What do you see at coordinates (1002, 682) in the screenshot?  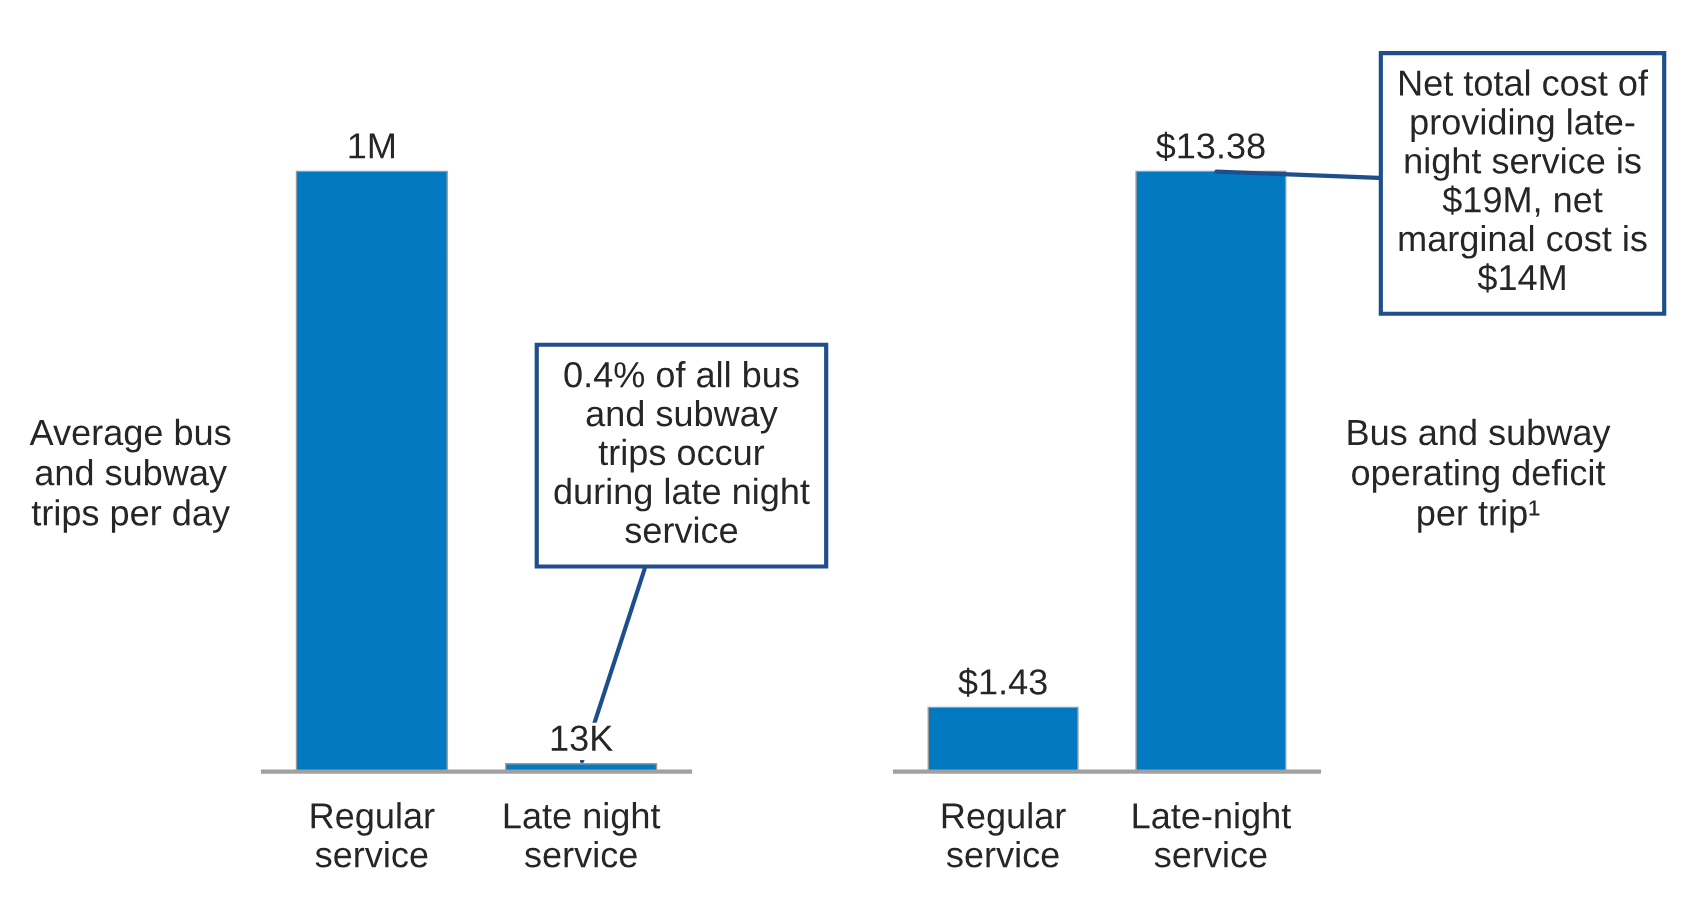 I see `data-label: $1.43` at bounding box center [1002, 682].